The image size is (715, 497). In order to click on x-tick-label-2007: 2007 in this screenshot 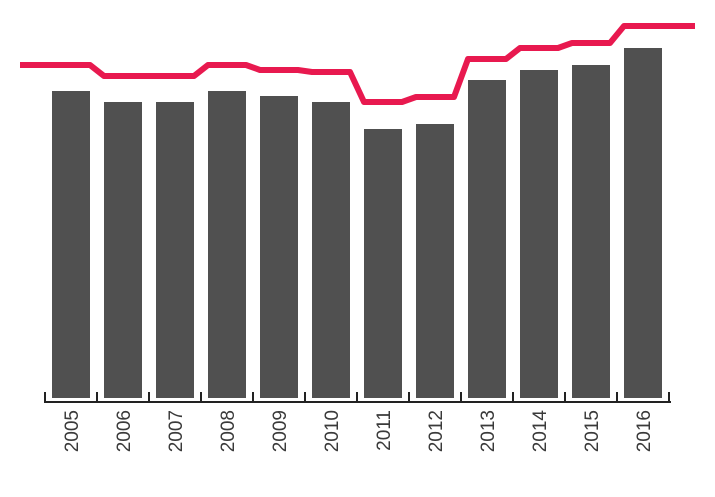, I will do `click(176, 431)`.